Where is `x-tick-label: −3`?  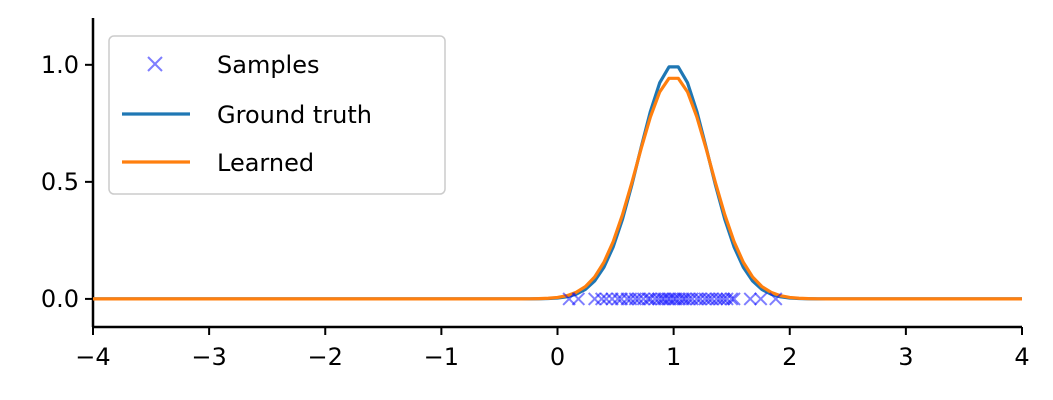
x-tick-label: −3 is located at coordinates (208, 357).